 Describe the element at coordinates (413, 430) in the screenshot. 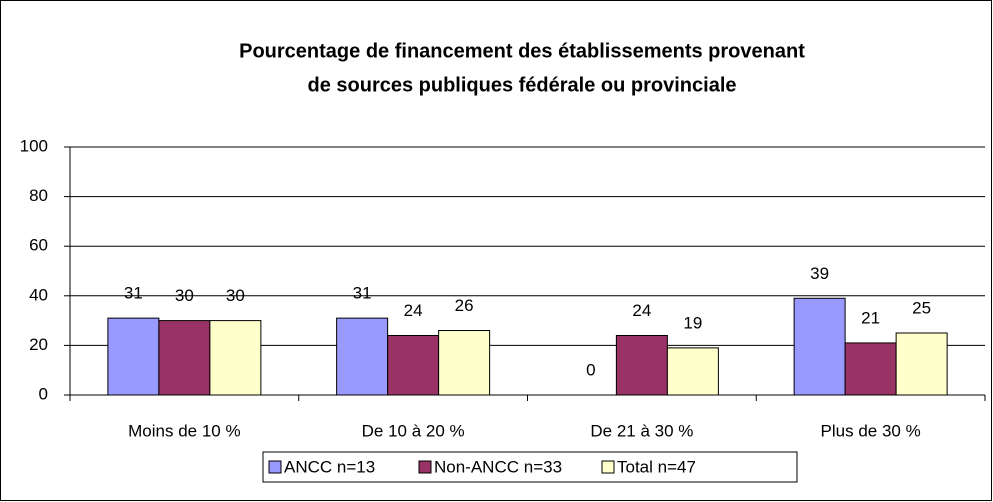

I see `x-tick-label: De 10 à 20 %` at that location.